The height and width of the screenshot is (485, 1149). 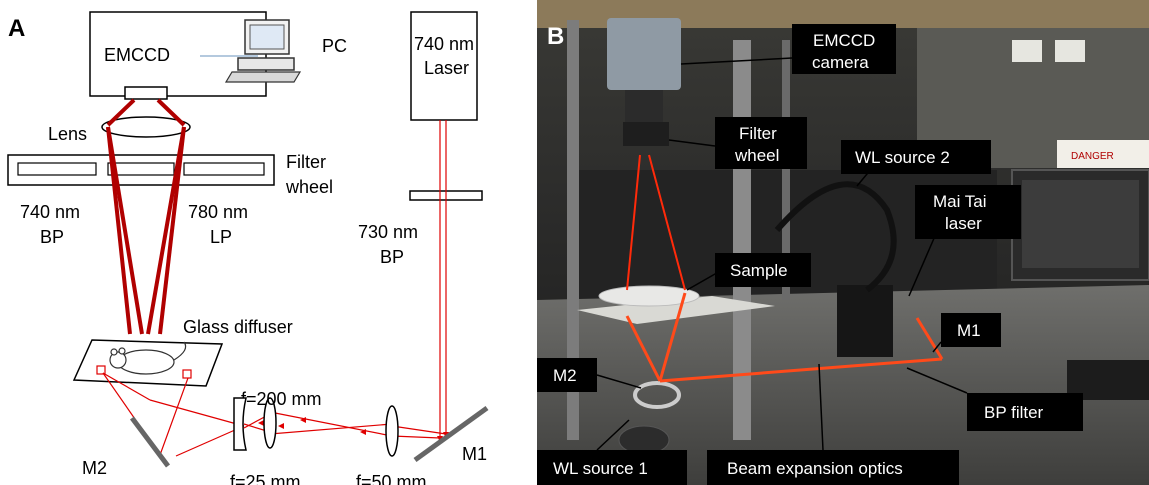 What do you see at coordinates (146, 216) in the screenshot?
I see `detection-beam` at bounding box center [146, 216].